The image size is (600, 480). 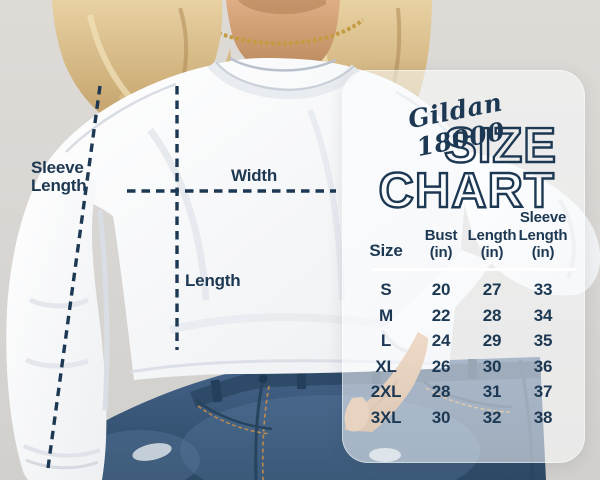 I want to click on bust-value: 26, so click(x=441, y=366).